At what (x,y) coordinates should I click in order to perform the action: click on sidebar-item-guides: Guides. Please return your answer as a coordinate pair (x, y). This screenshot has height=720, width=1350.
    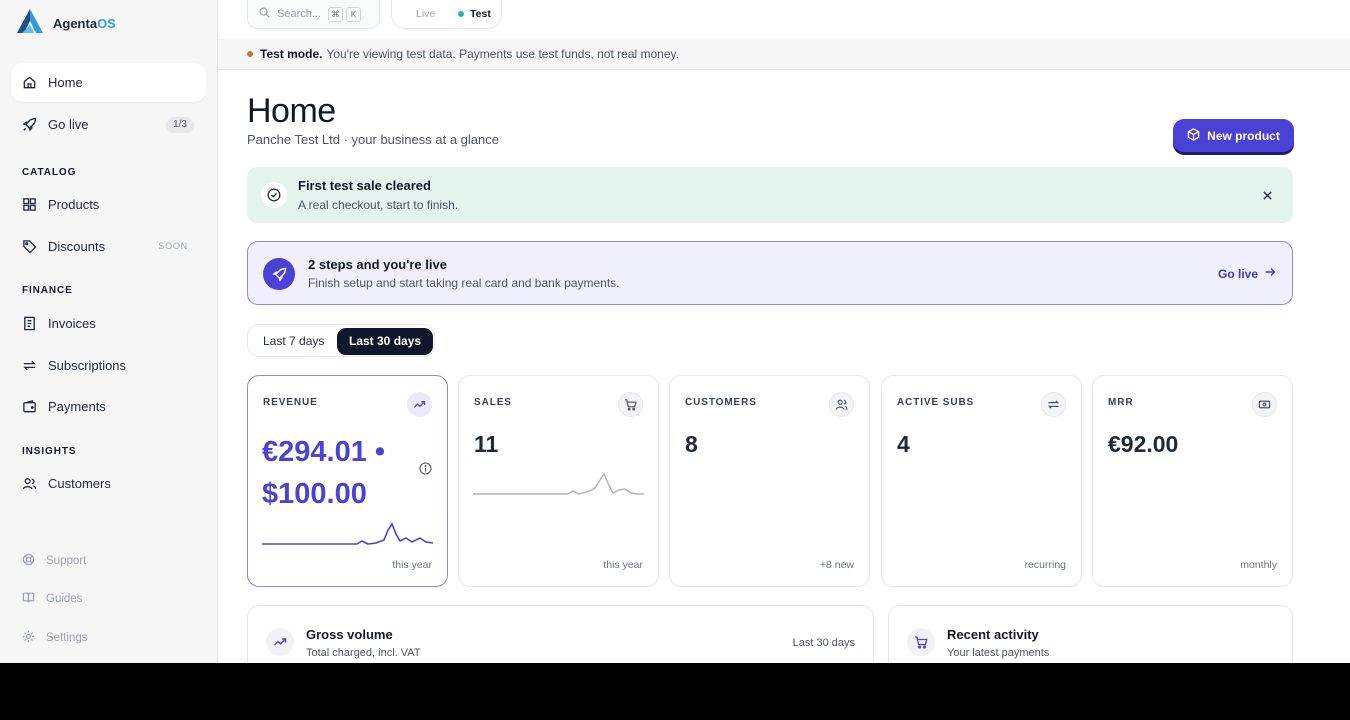
    Looking at the image, I should click on (52, 599).